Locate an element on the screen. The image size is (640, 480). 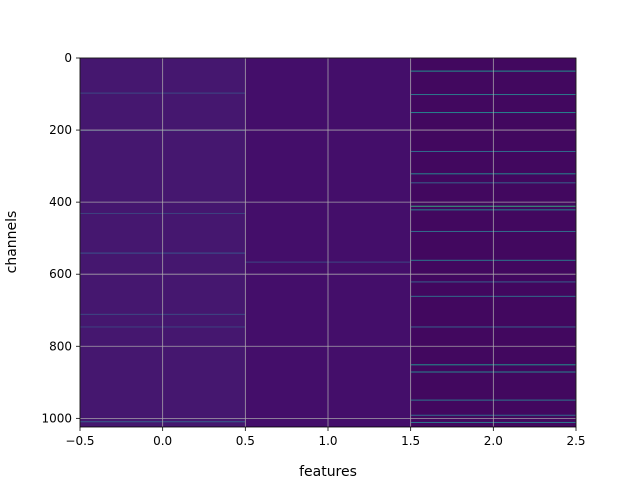
x-tick-label: 0.5 is located at coordinates (245, 441).